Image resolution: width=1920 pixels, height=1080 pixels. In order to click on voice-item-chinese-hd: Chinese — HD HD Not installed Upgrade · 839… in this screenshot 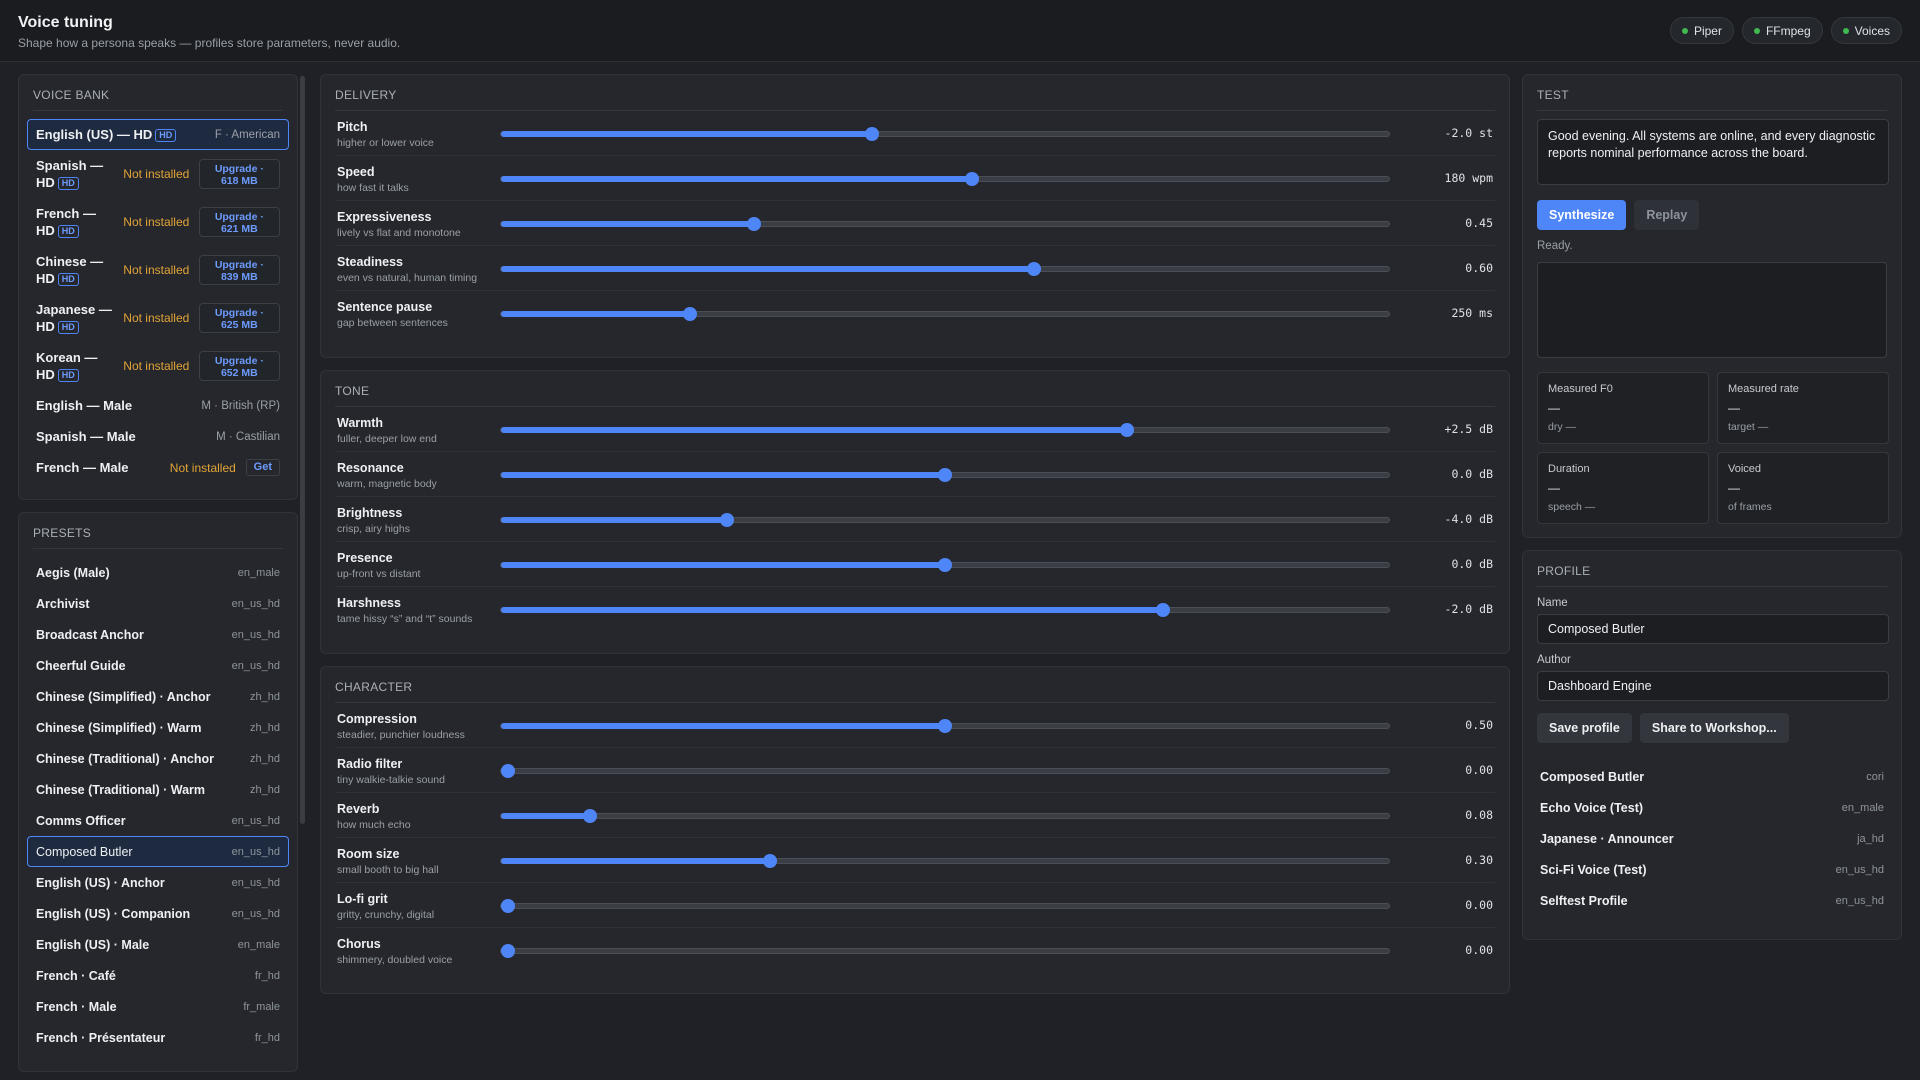, I will do `click(158, 270)`.